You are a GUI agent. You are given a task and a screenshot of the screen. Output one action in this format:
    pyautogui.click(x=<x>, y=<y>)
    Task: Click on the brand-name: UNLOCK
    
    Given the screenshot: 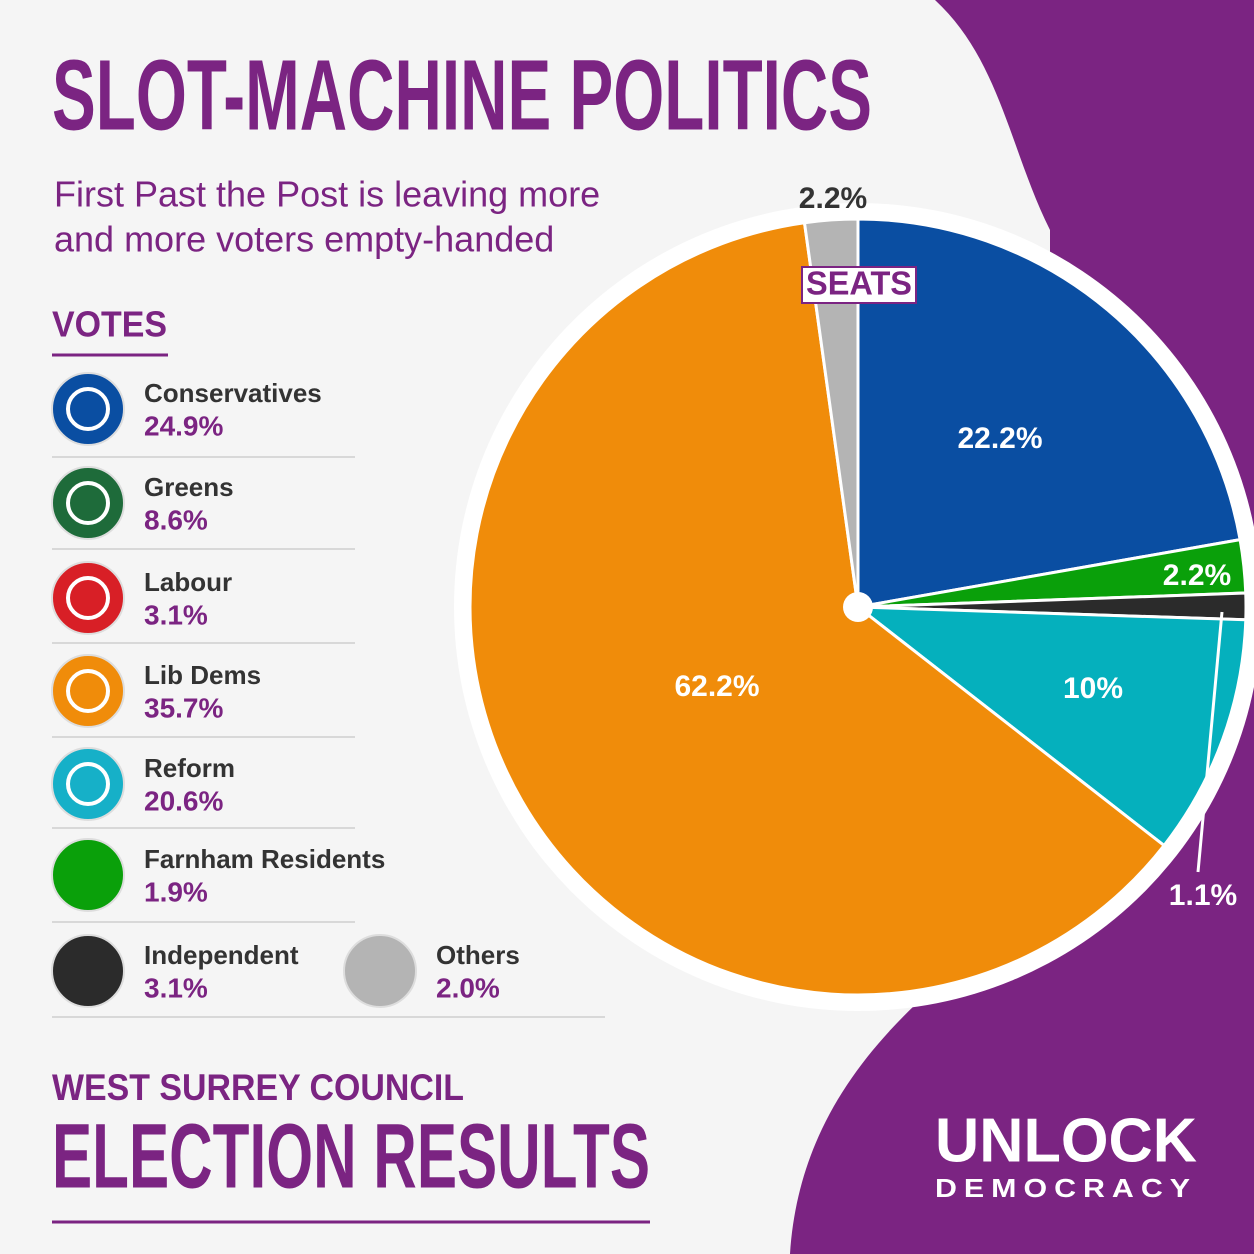 What is the action you would take?
    pyautogui.click(x=1066, y=1140)
    